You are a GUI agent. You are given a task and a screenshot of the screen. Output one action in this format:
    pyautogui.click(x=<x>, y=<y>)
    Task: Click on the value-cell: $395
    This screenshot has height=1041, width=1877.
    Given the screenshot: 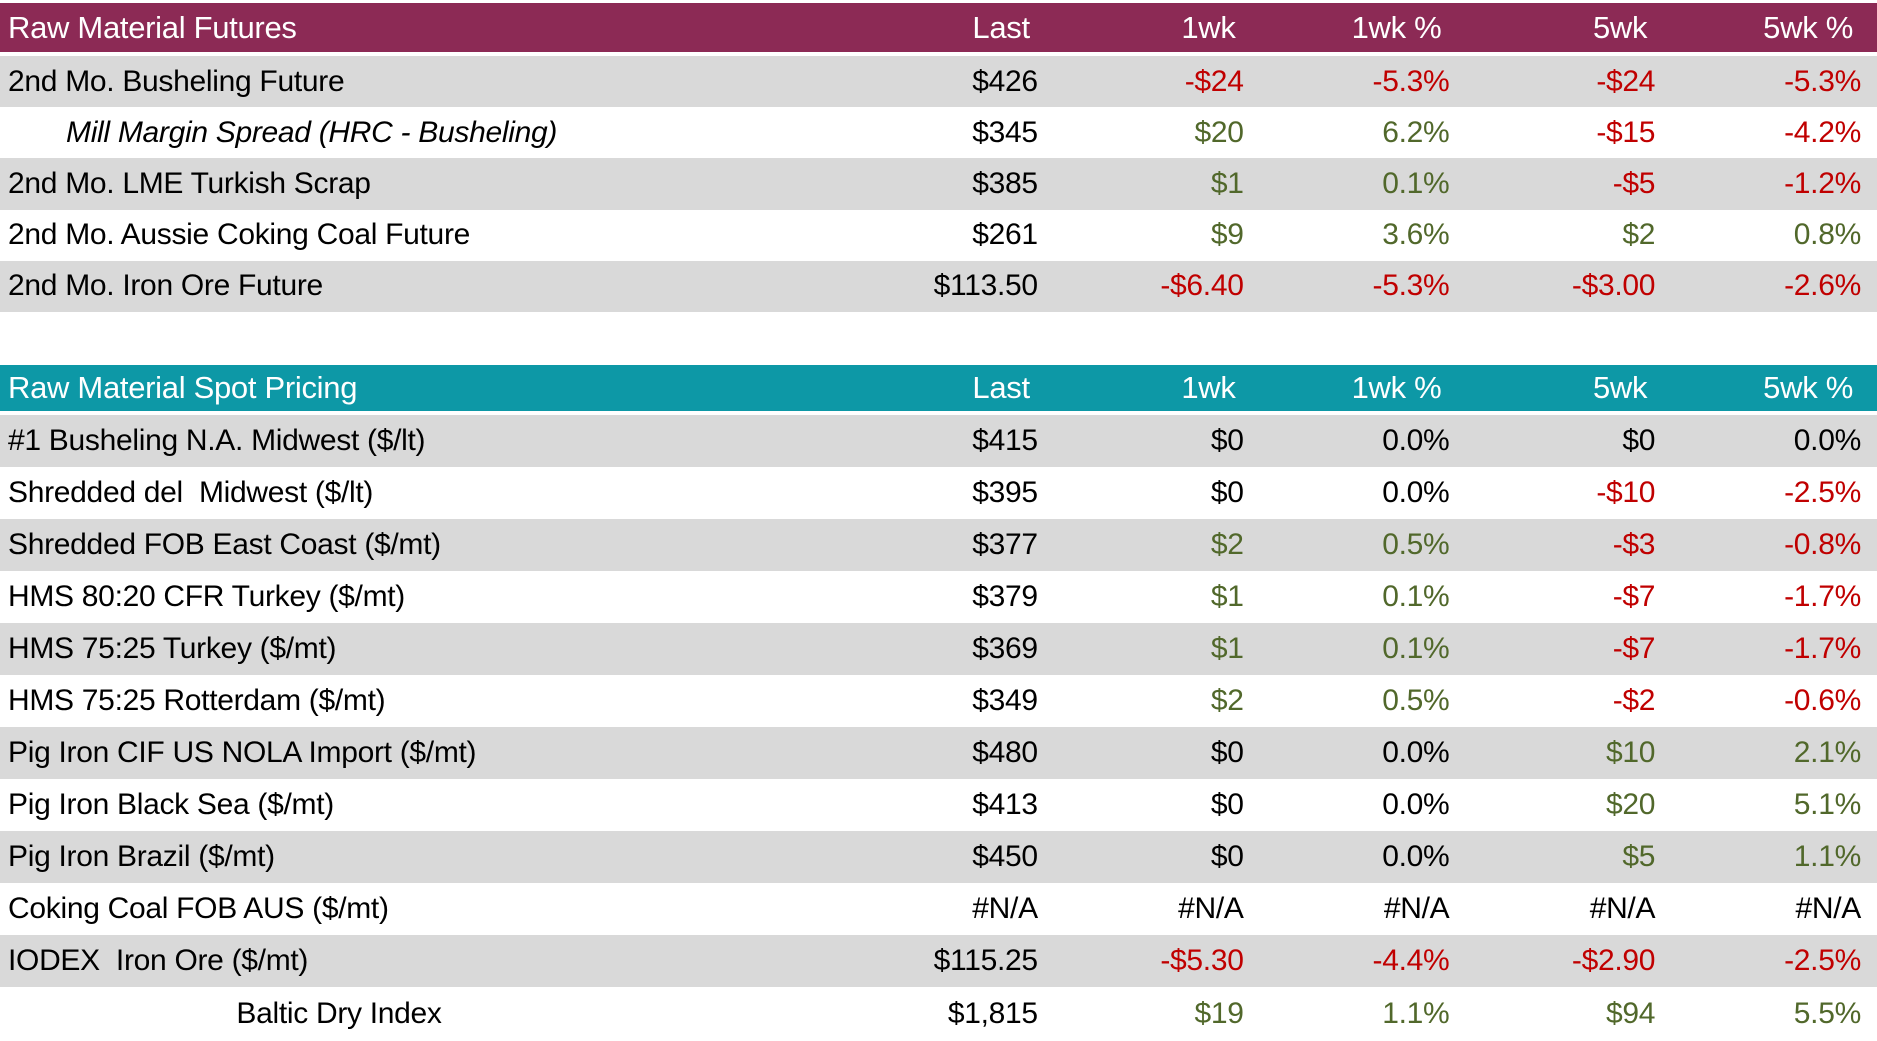 What is the action you would take?
    pyautogui.click(x=1005, y=492)
    